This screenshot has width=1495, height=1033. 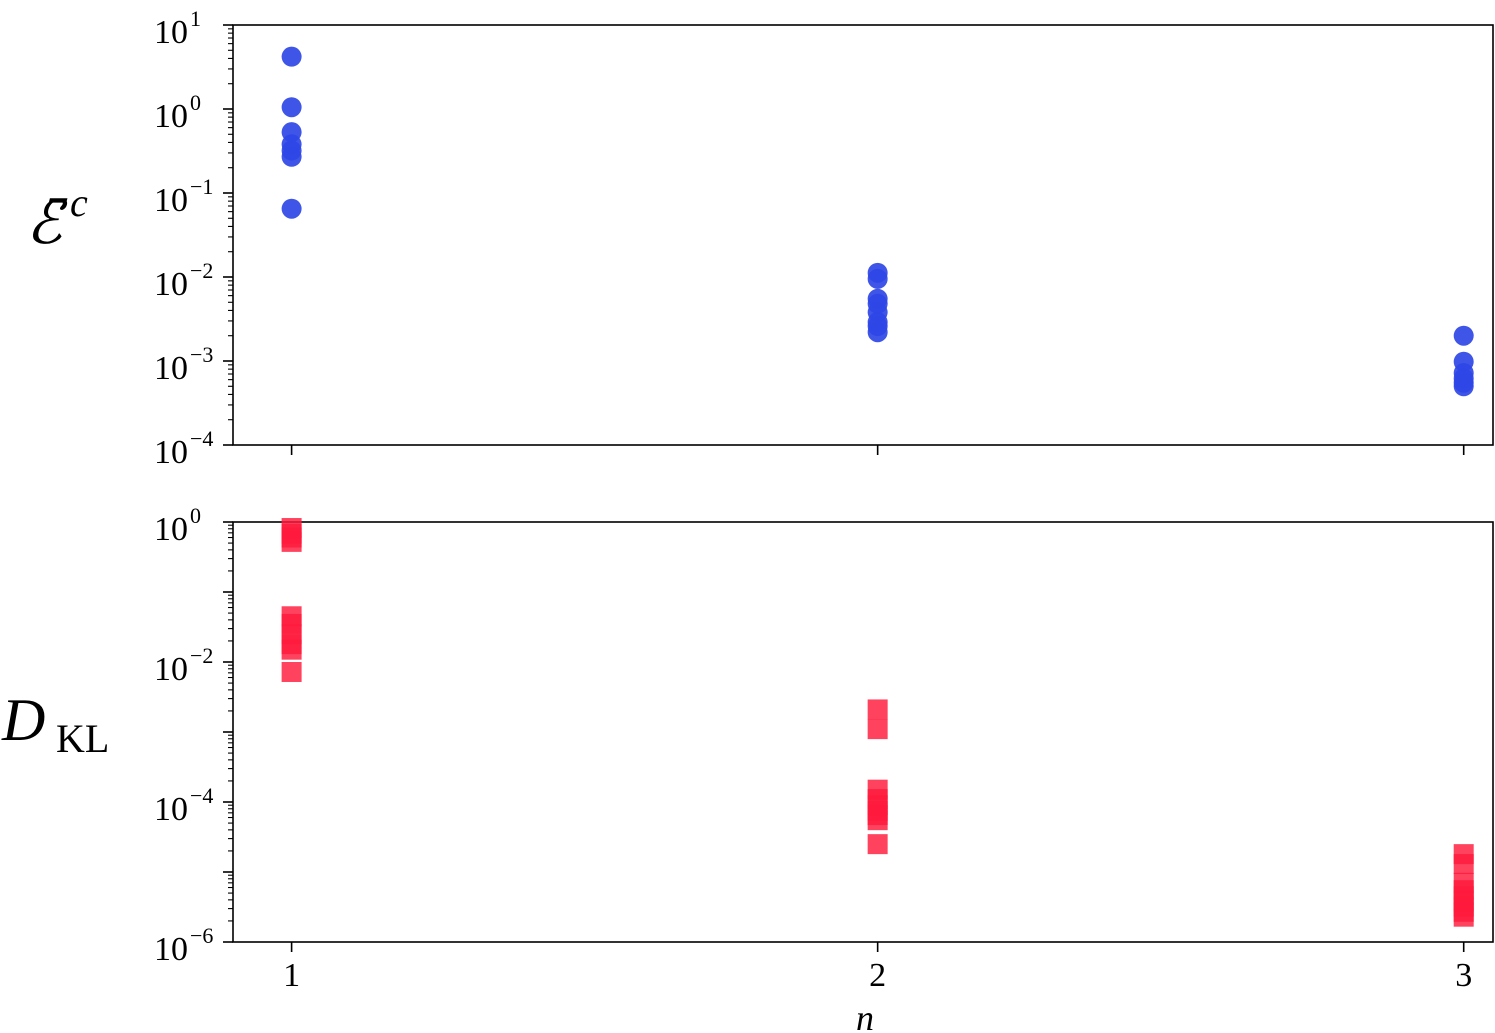 I want to click on top-y-tick-label-exp: −1, so click(x=201, y=186).